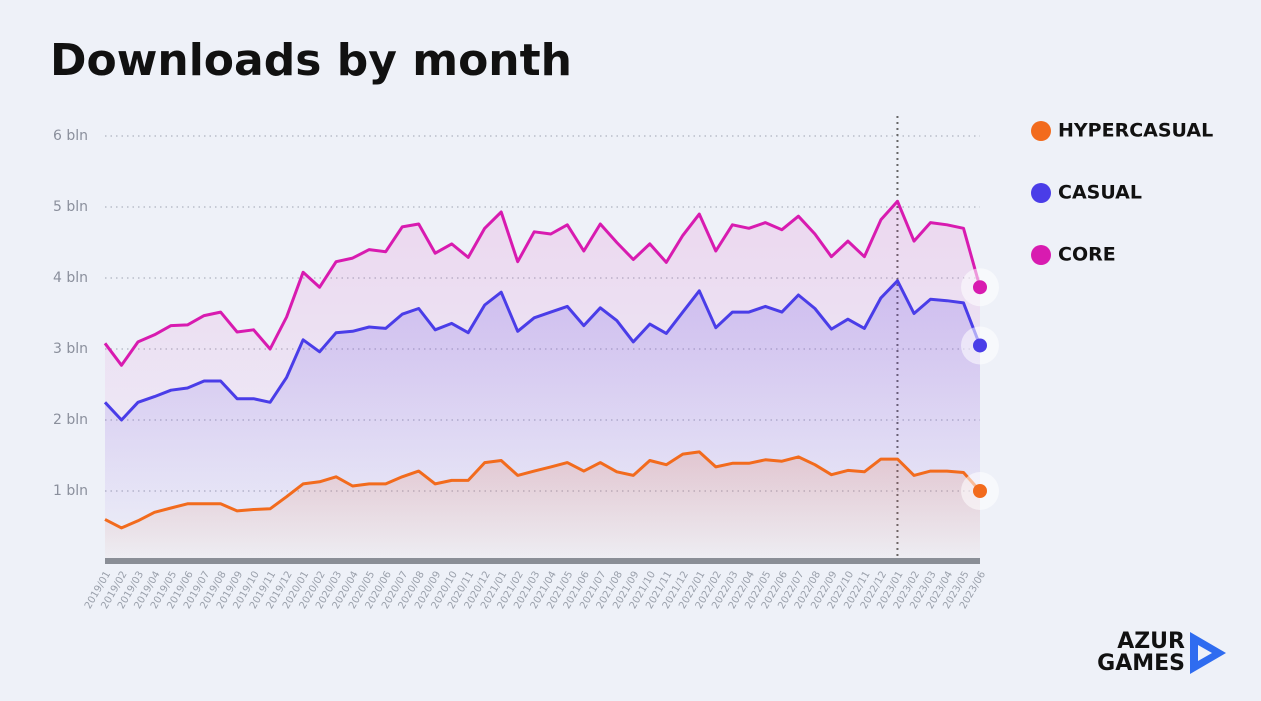  Describe the element at coordinates (70, 420) in the screenshot. I see `y-tick-label: 2 bln` at that location.